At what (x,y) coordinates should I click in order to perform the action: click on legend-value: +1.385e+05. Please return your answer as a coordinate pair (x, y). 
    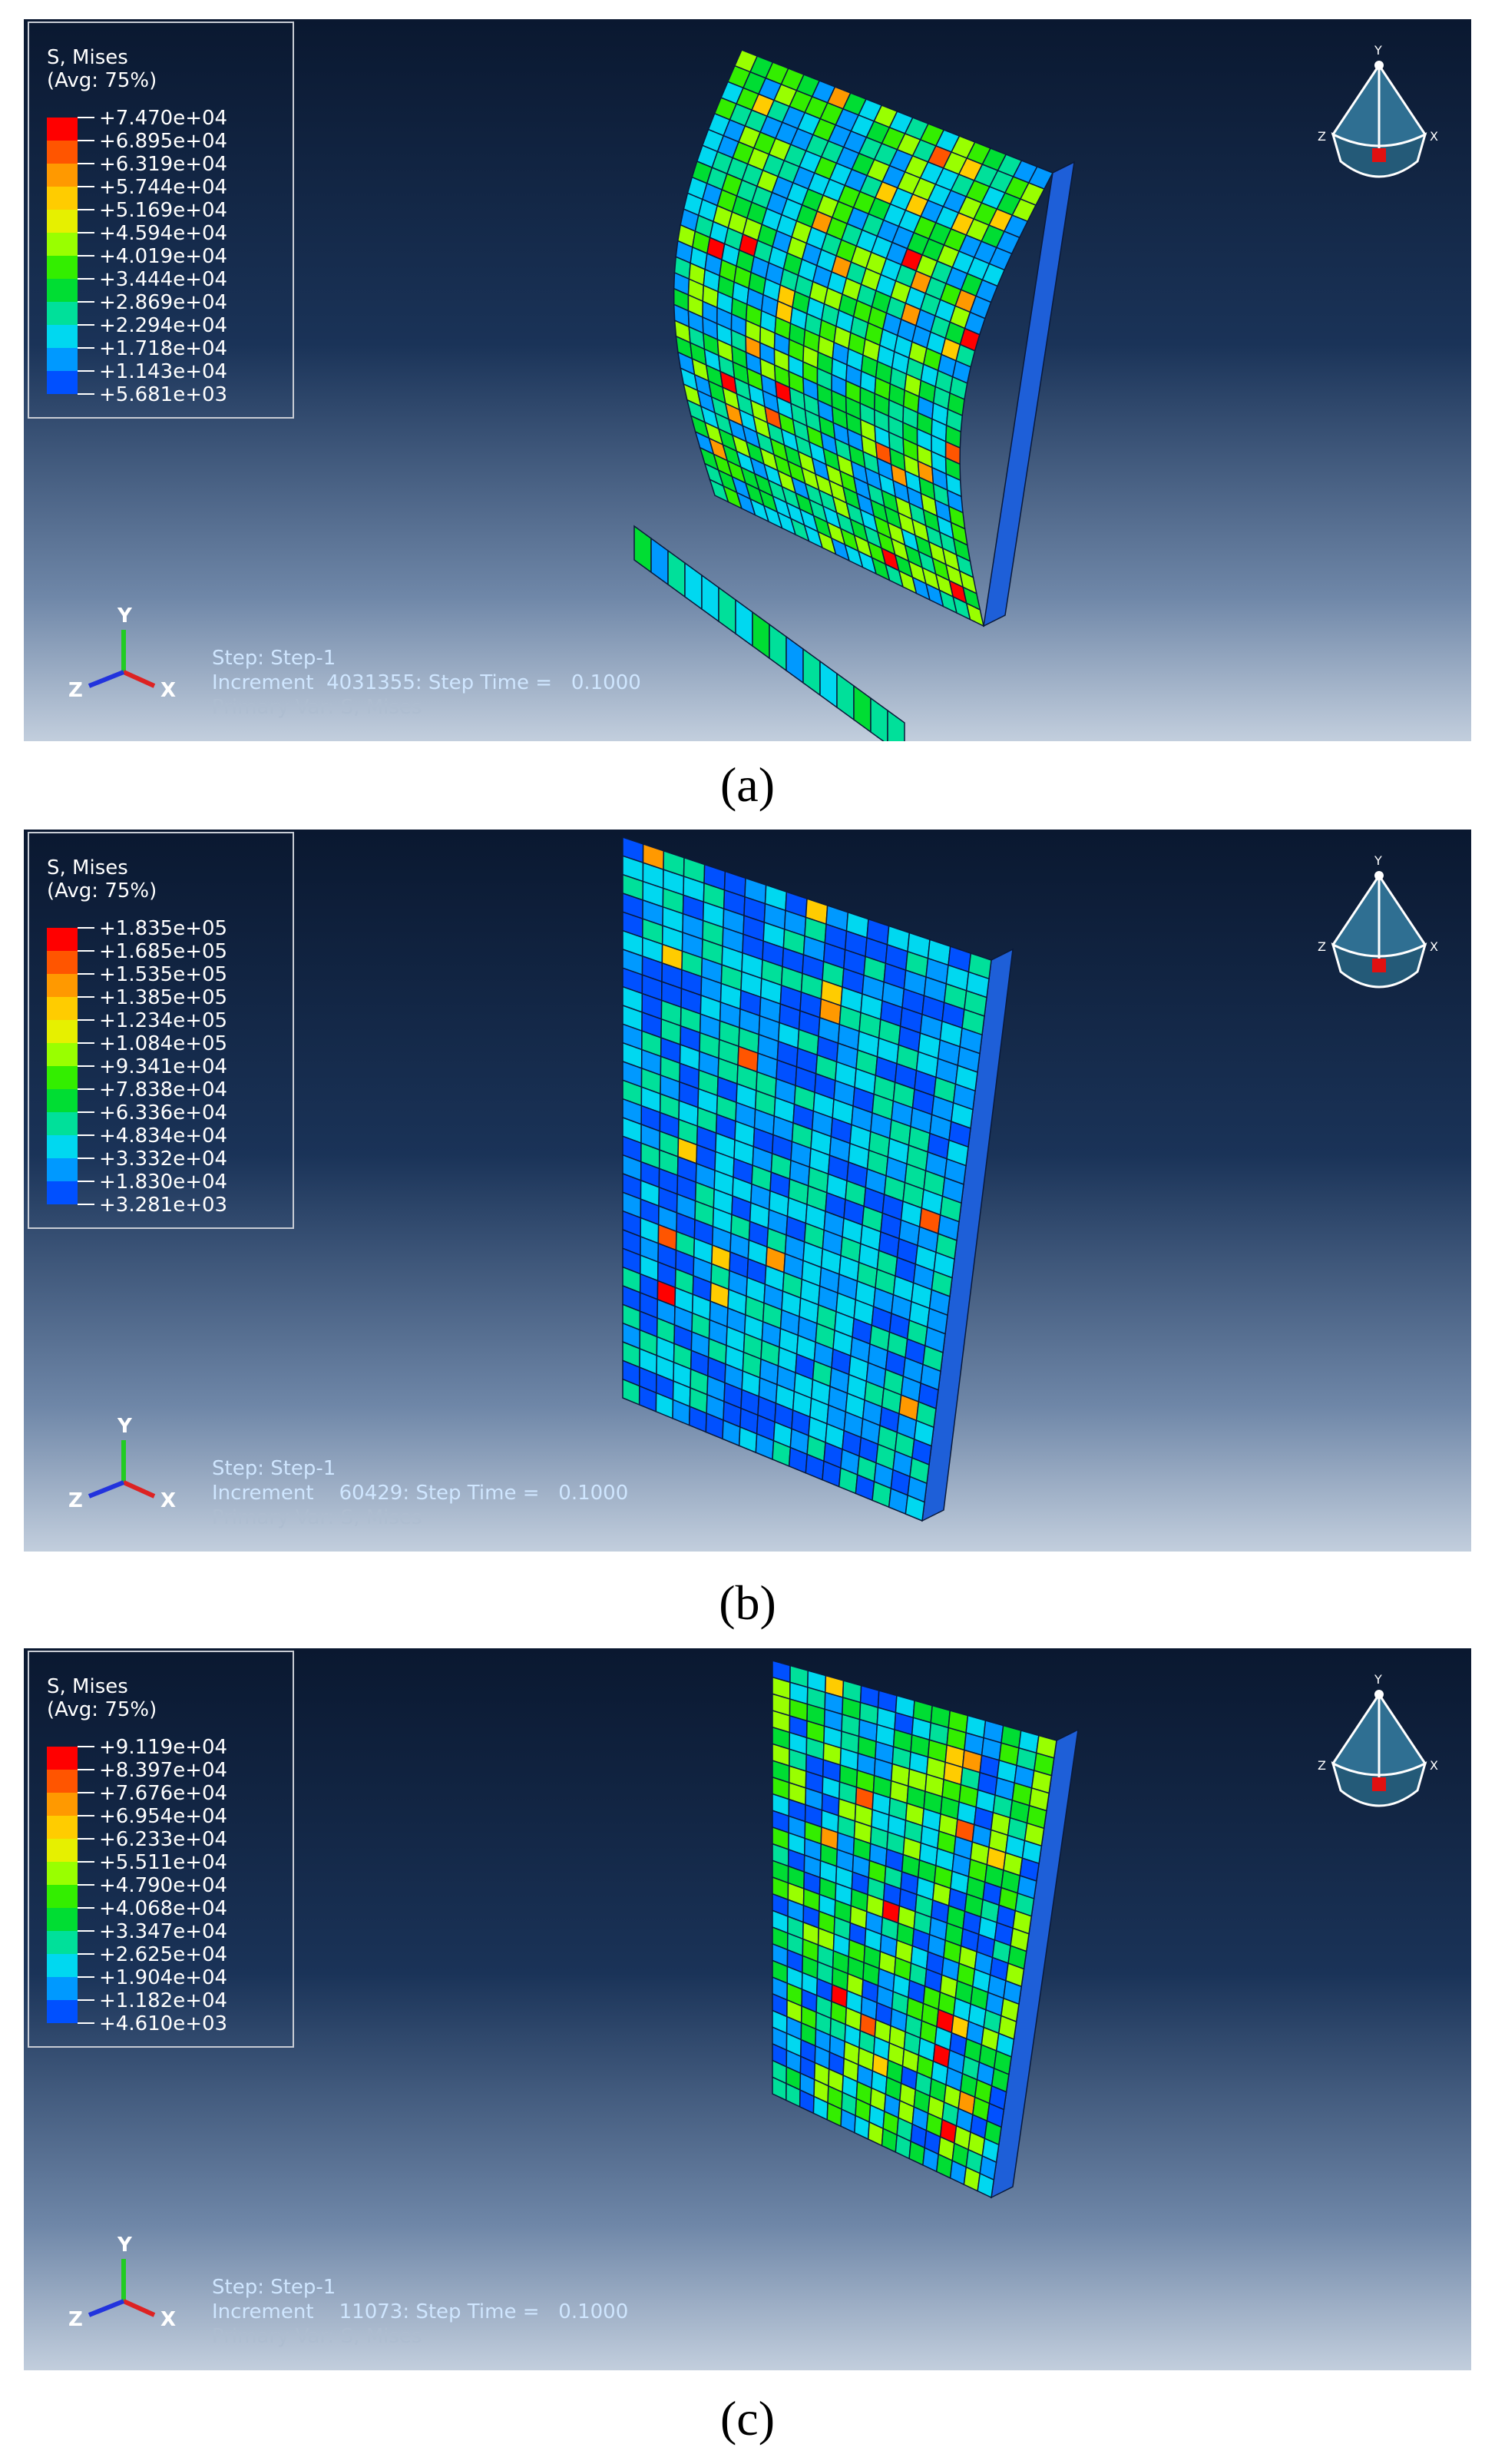
    Looking at the image, I should click on (163, 997).